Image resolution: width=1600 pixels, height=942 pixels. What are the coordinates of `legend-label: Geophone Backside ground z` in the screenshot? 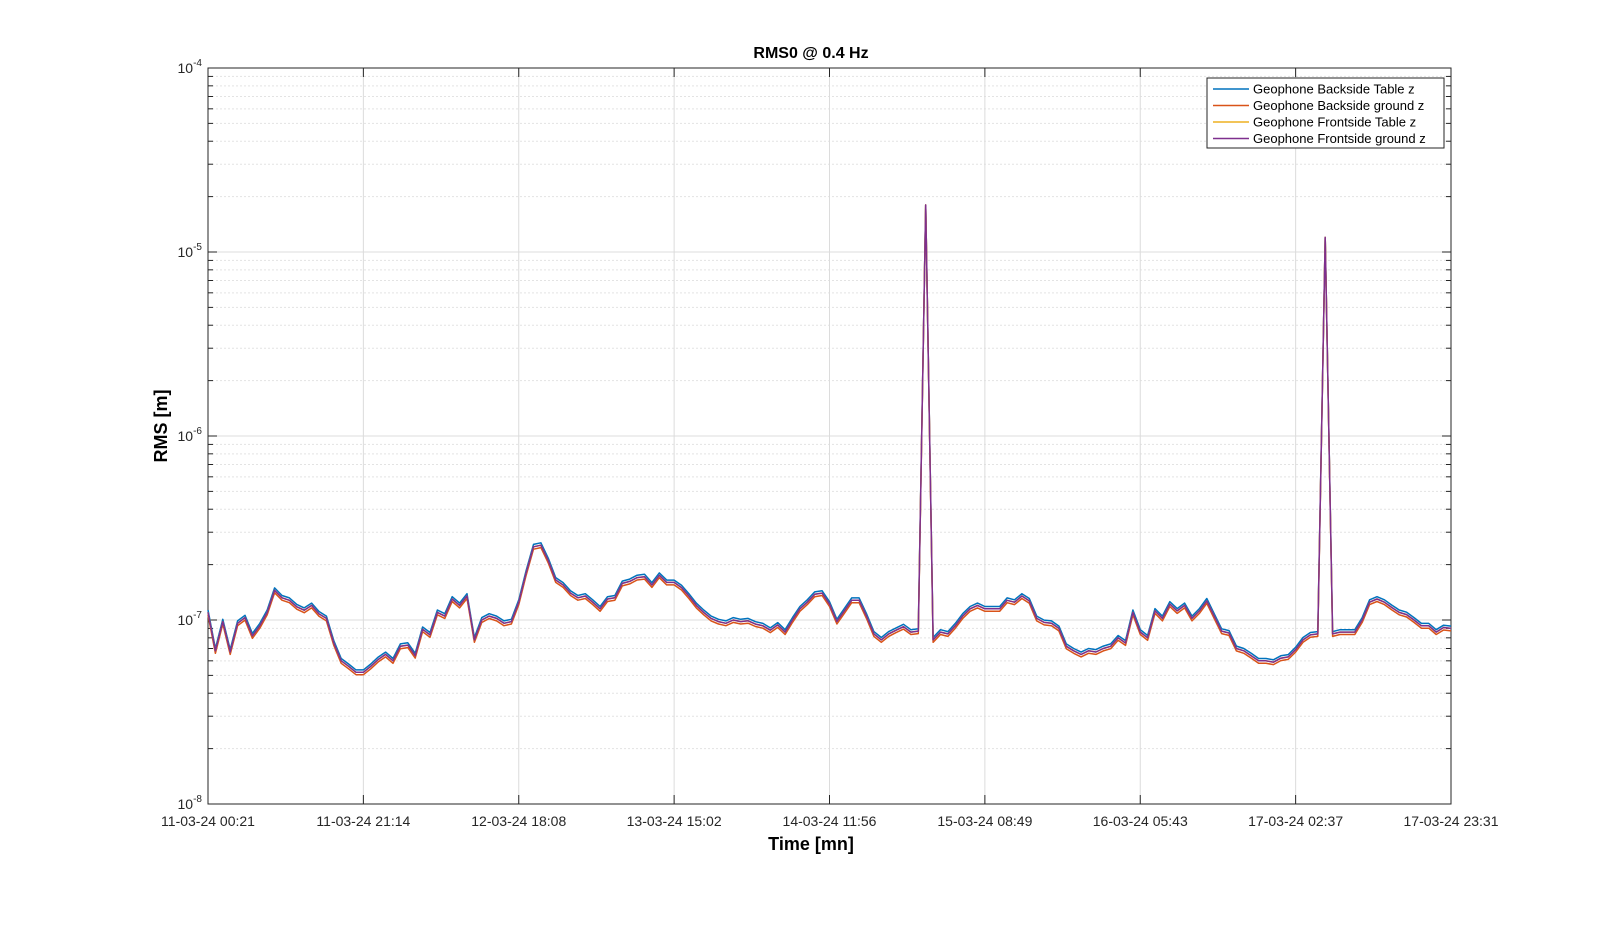 It's located at (1338, 105).